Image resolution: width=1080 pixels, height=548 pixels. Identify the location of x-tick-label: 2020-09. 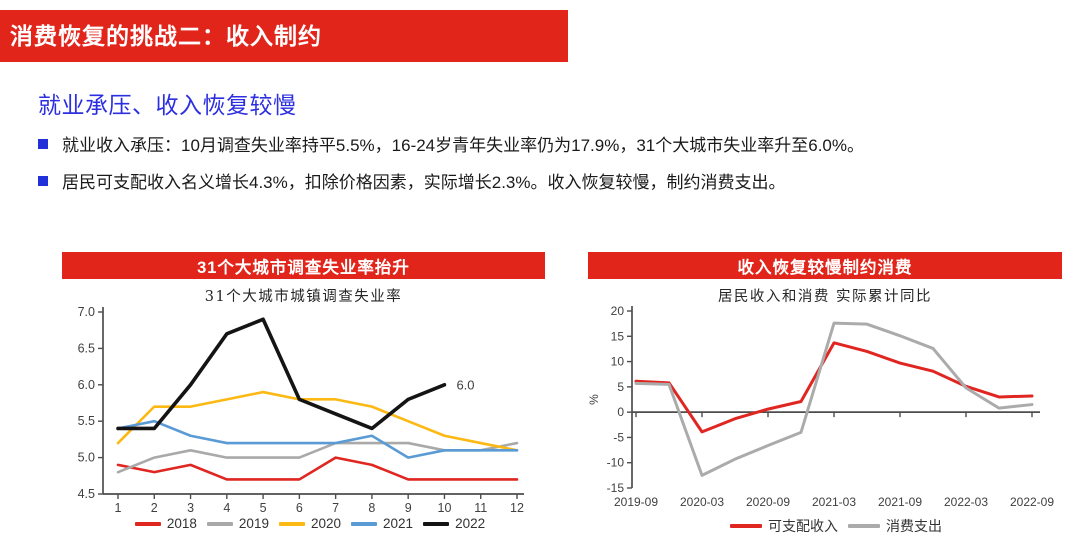
(768, 502).